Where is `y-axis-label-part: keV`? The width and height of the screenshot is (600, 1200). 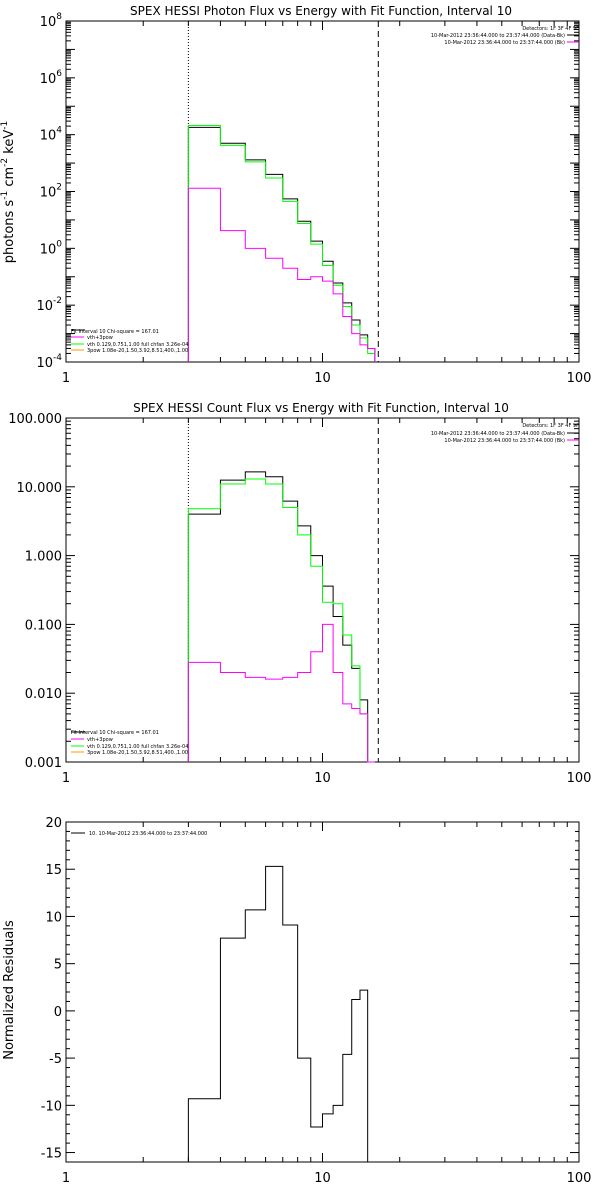 y-axis-label-part: keV is located at coordinates (9, 144).